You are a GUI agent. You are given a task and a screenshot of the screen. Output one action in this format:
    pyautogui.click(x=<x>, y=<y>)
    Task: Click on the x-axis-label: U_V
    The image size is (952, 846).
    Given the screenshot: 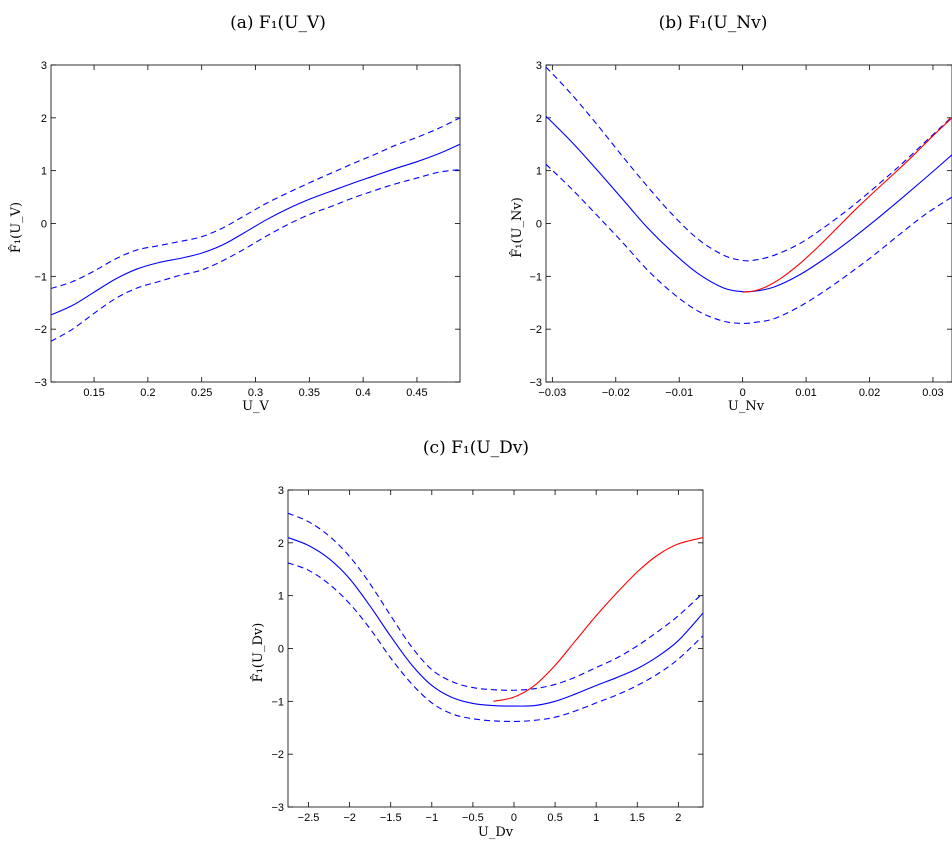 What is the action you would take?
    pyautogui.click(x=255, y=406)
    